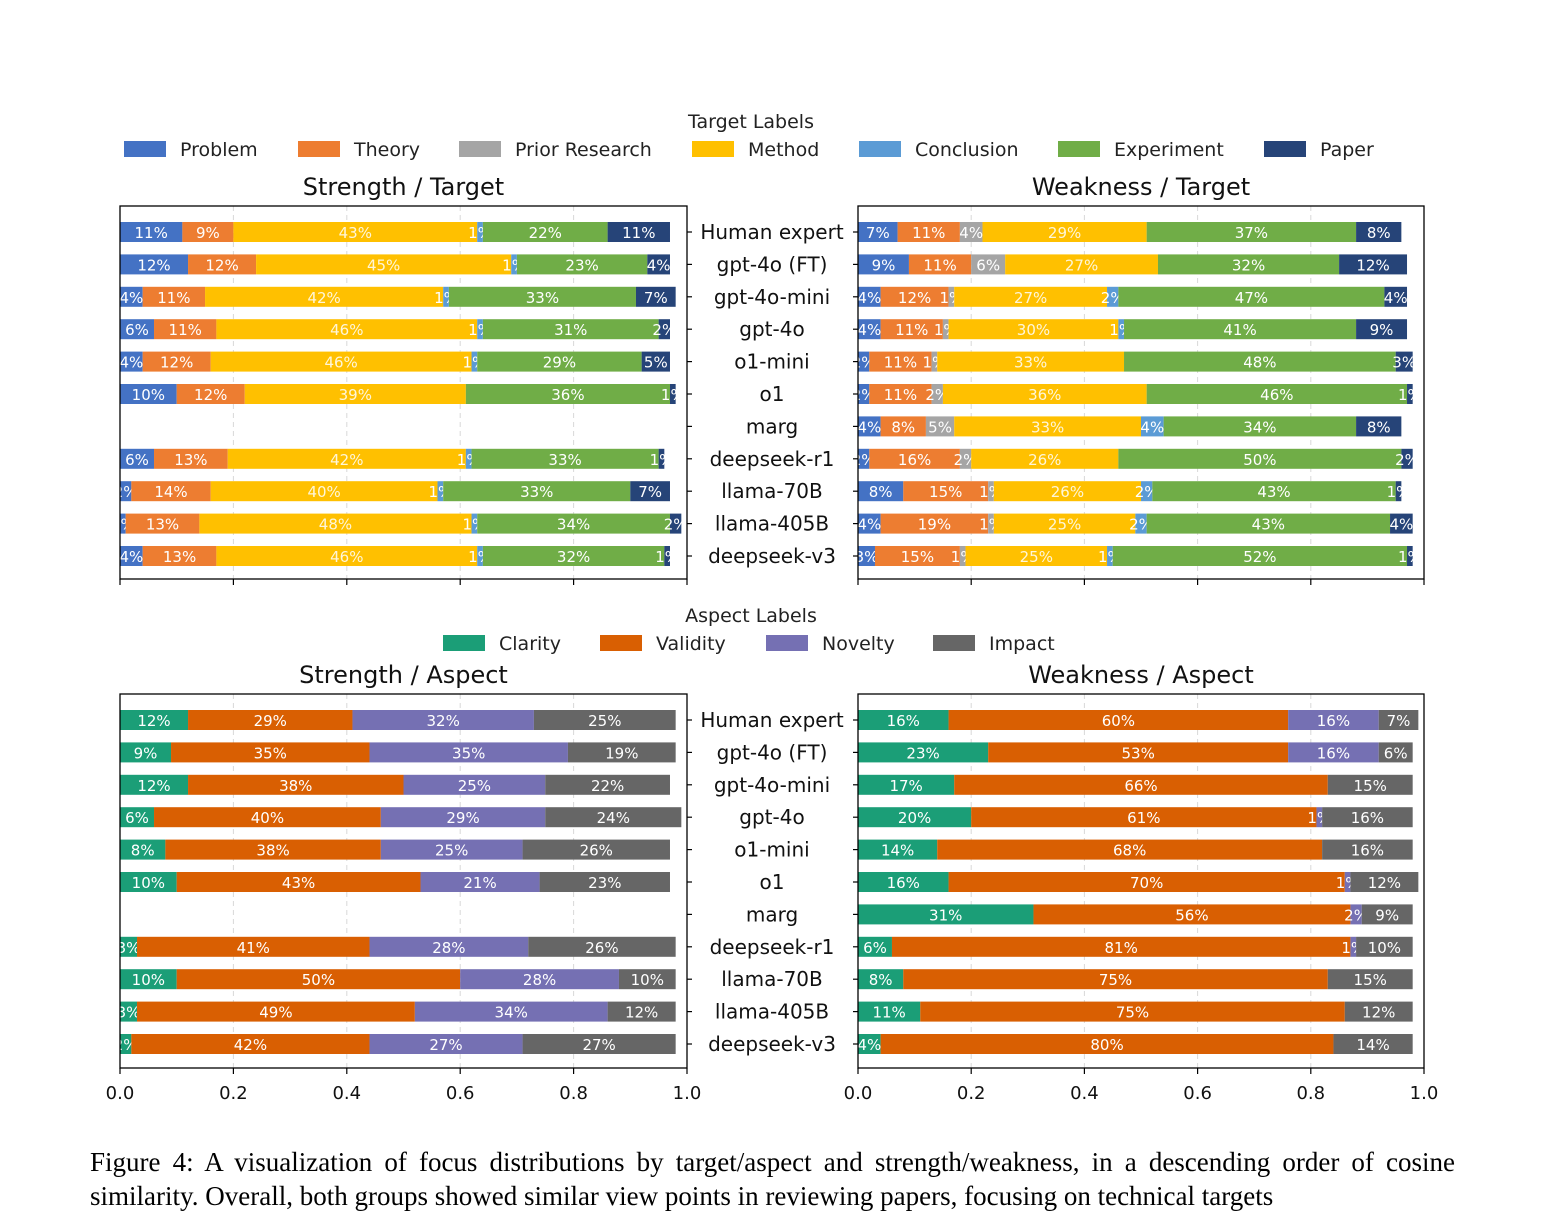  What do you see at coordinates (971, 1093) in the screenshot?
I see `x-tick-label: 0.2` at bounding box center [971, 1093].